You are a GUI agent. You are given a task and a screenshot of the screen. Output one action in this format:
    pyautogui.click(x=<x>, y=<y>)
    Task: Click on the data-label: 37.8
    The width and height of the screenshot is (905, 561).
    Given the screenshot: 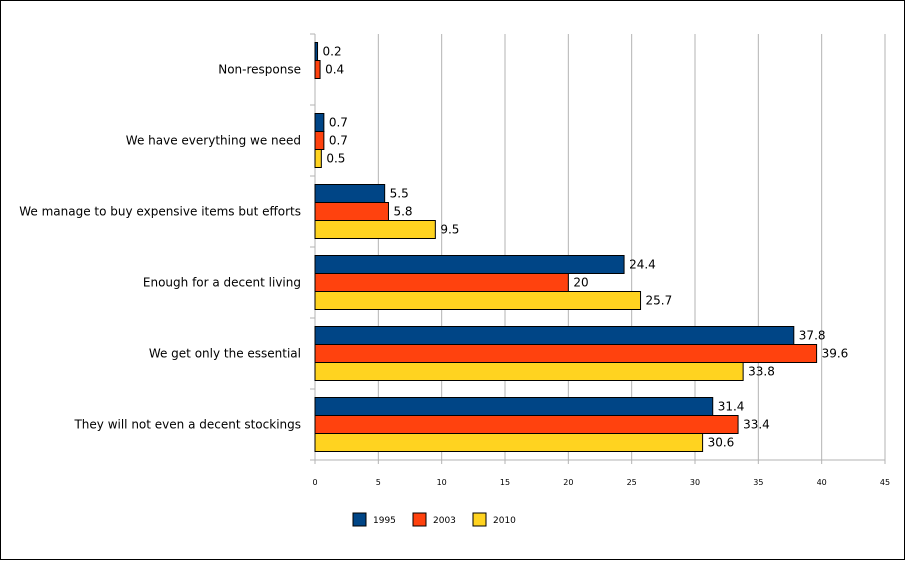 What is the action you would take?
    pyautogui.click(x=812, y=336)
    